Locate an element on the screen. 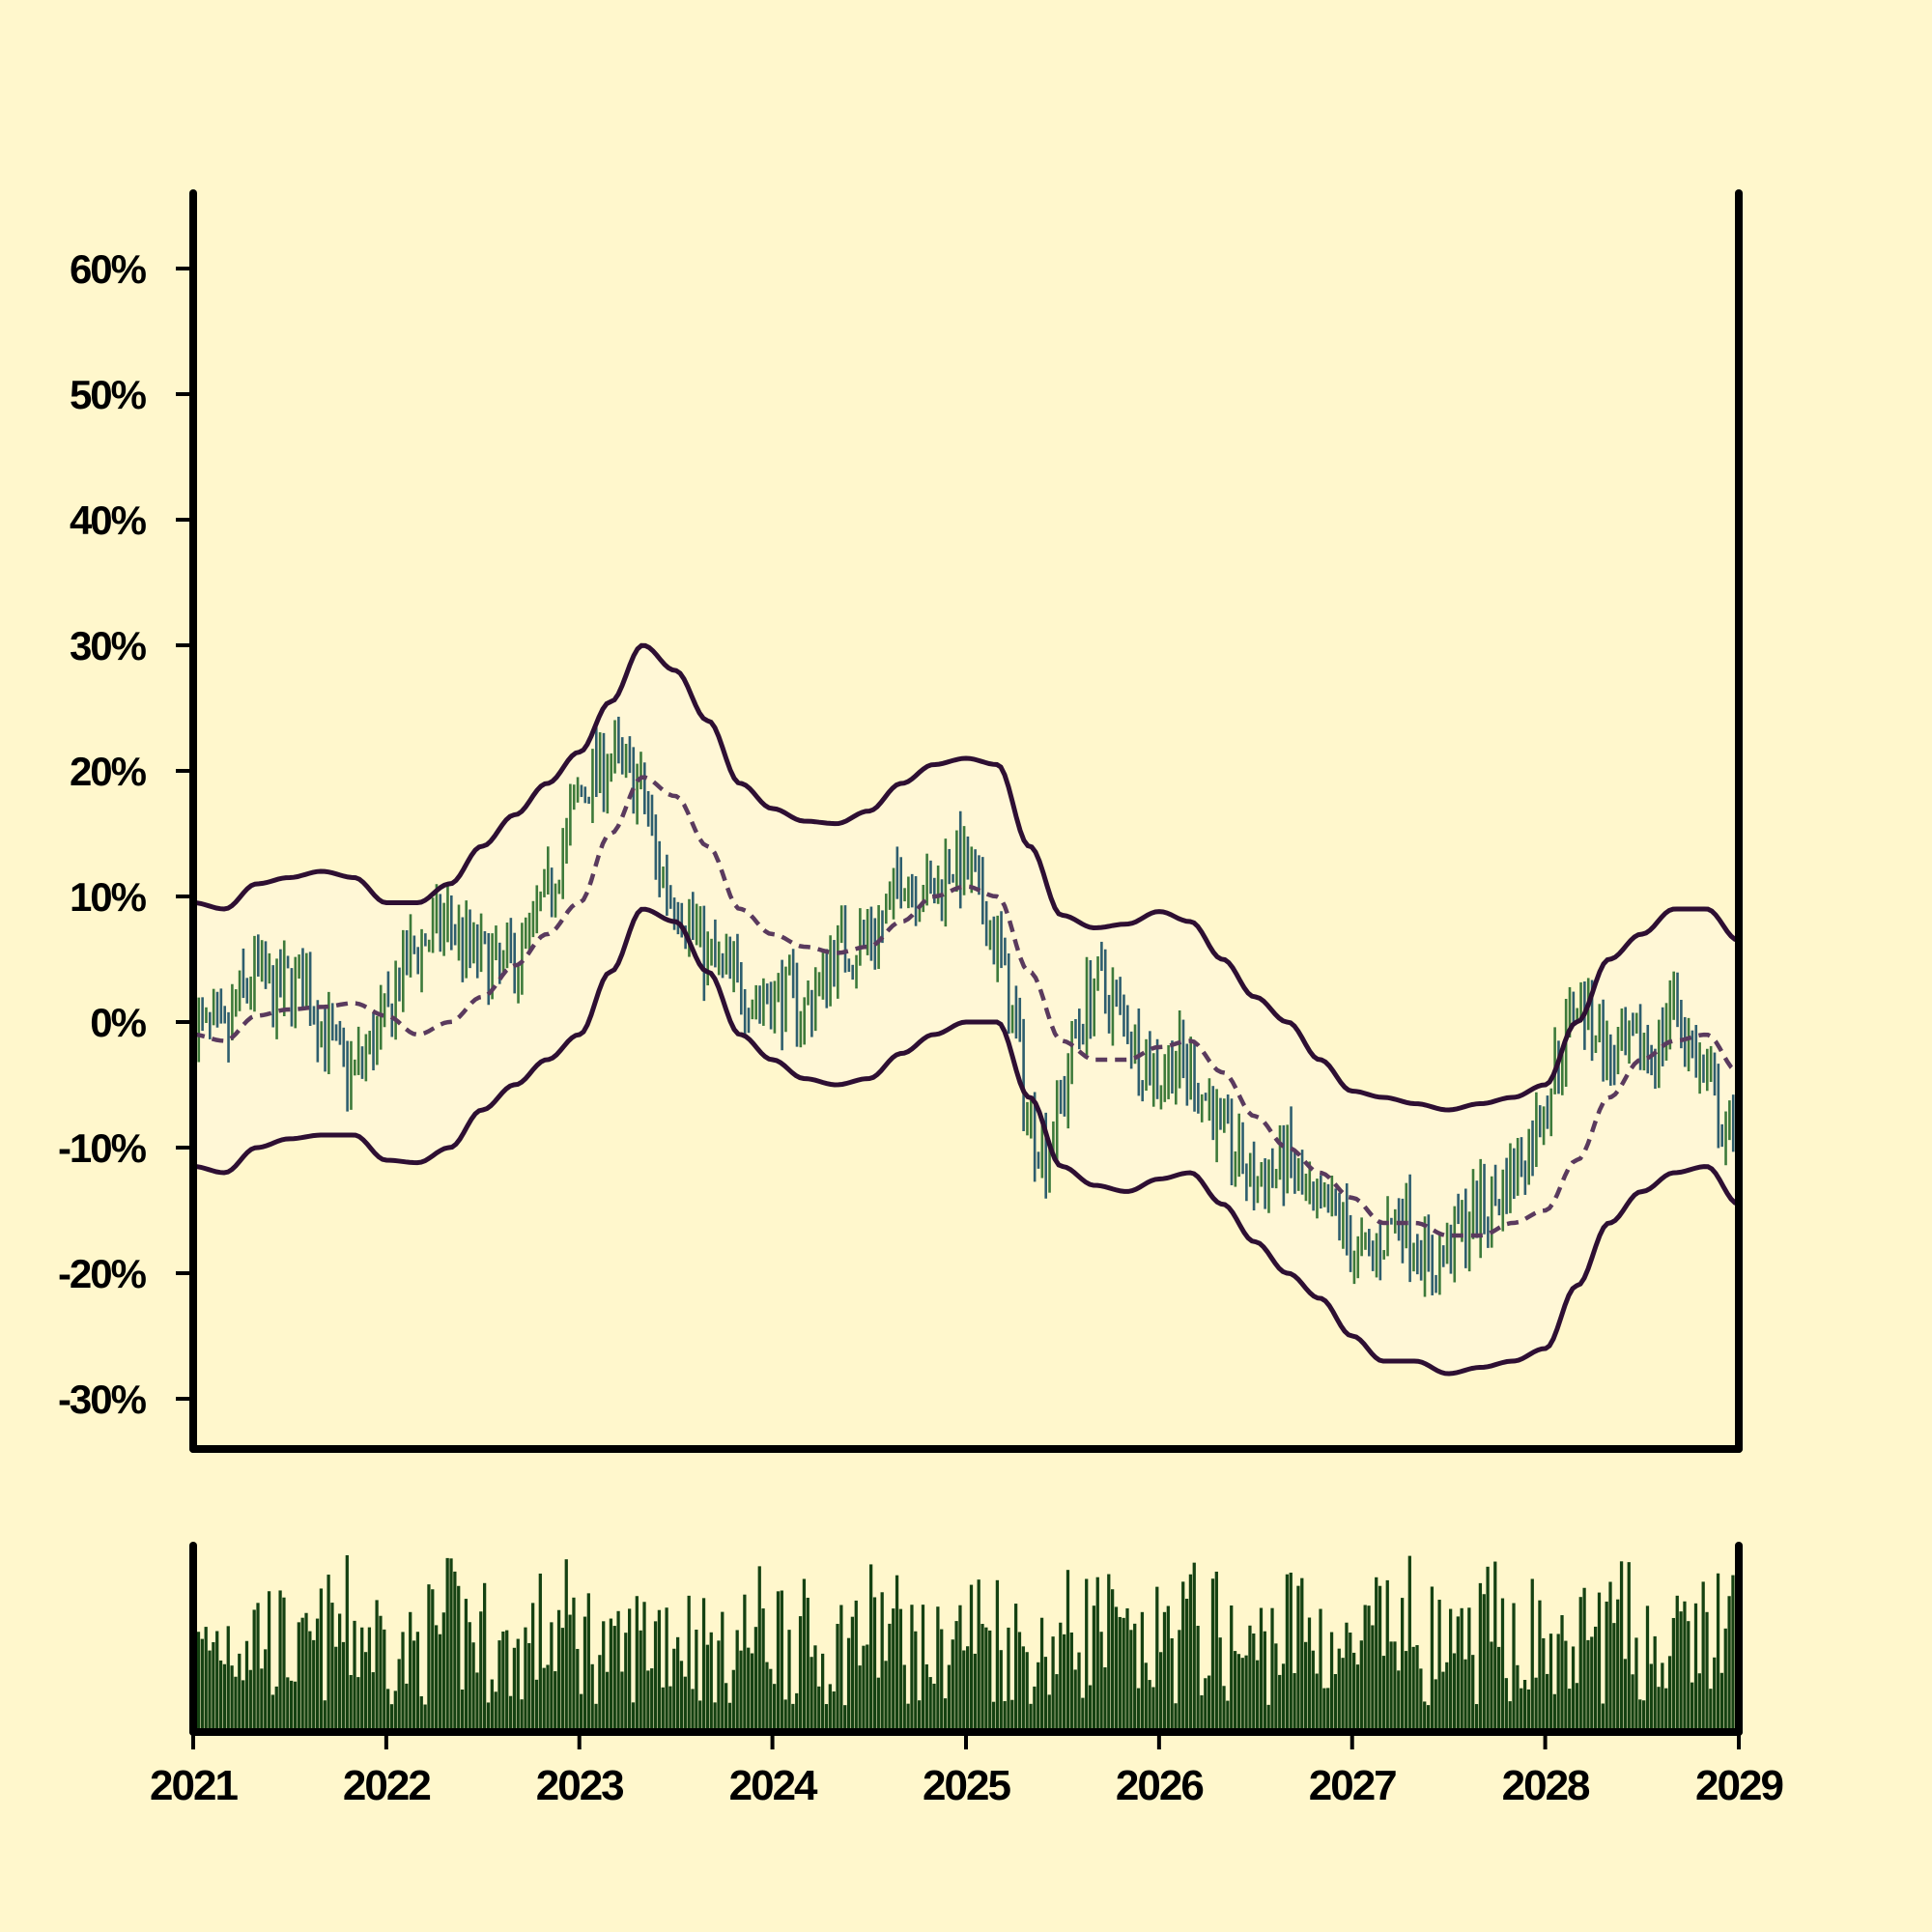 The width and height of the screenshot is (1932, 1932). y-tick-label: 10% is located at coordinates (108, 897).